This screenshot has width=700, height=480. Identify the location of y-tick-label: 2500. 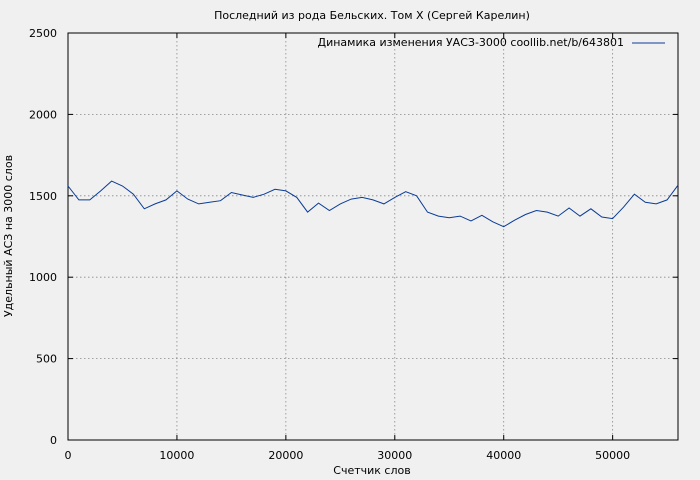
(43, 33).